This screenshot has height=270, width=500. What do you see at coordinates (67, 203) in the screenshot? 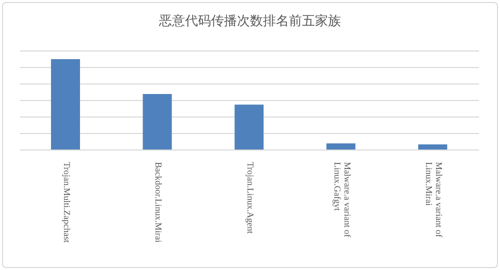
I see `x-tick-label: Trojan.Multi.Zapchast` at bounding box center [67, 203].